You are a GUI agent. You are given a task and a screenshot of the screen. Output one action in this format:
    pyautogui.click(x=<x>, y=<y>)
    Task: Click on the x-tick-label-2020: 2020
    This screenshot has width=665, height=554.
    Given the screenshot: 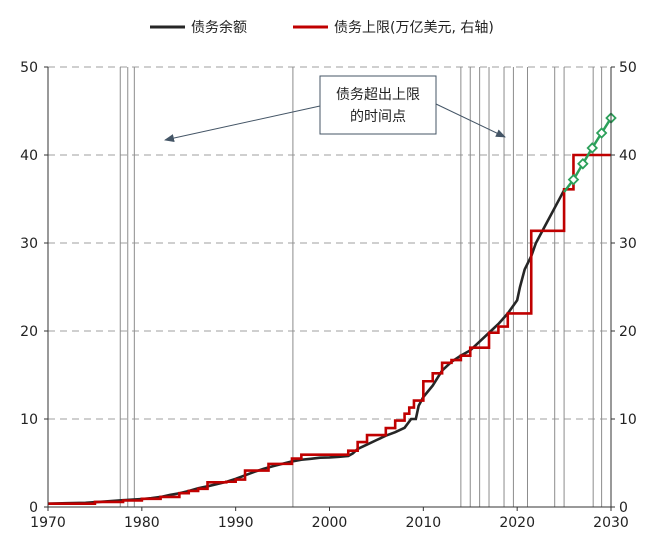 What is the action you would take?
    pyautogui.click(x=517, y=523)
    